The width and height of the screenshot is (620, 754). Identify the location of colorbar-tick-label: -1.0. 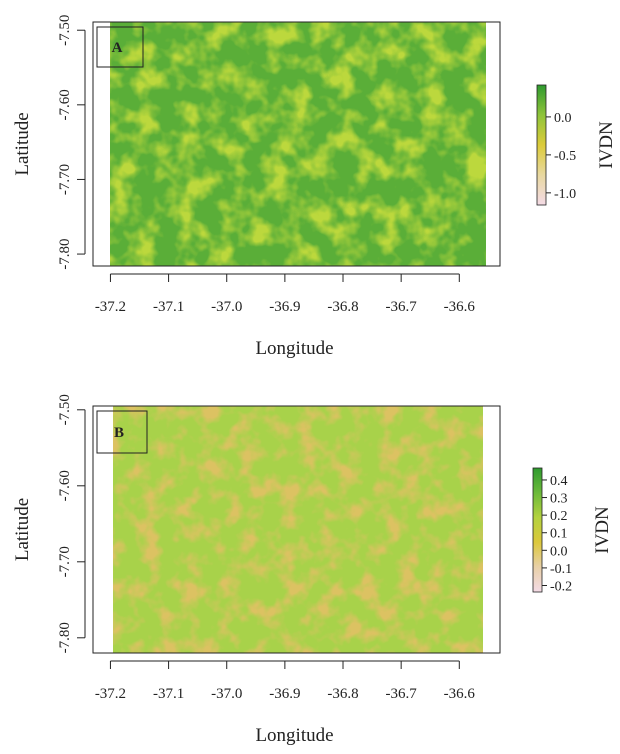
(565, 194).